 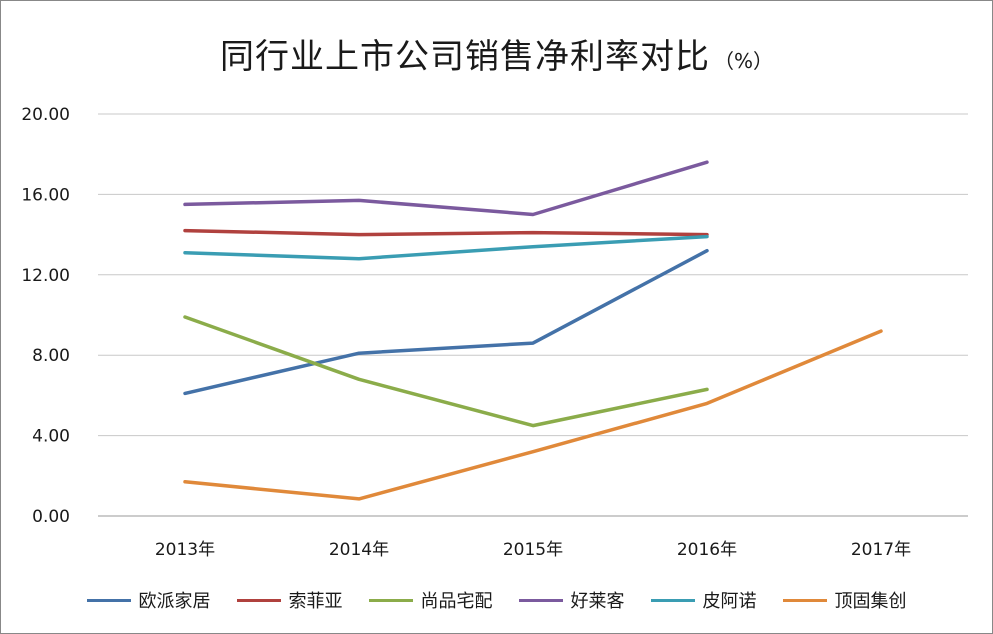 I want to click on y-tick-label: 12.00, so click(x=45, y=276).